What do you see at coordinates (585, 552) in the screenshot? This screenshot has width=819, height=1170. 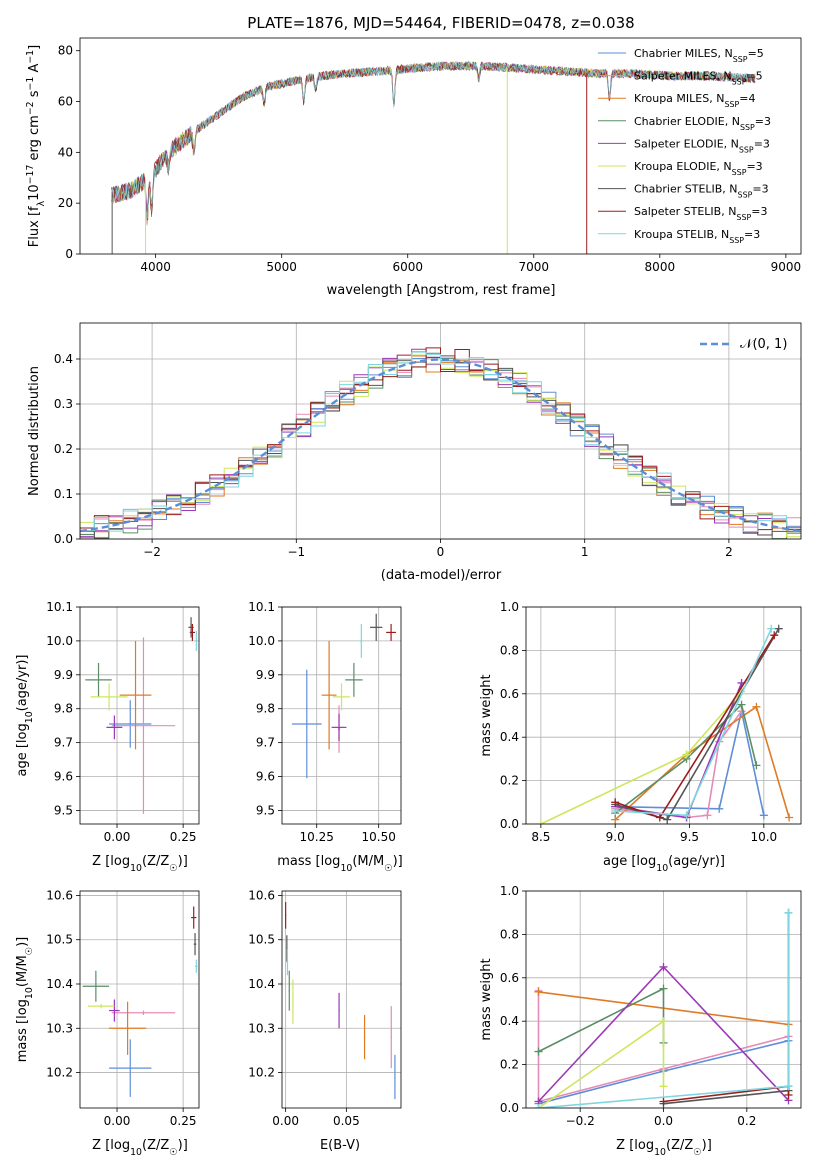 I see `x-tick-label: 1` at bounding box center [585, 552].